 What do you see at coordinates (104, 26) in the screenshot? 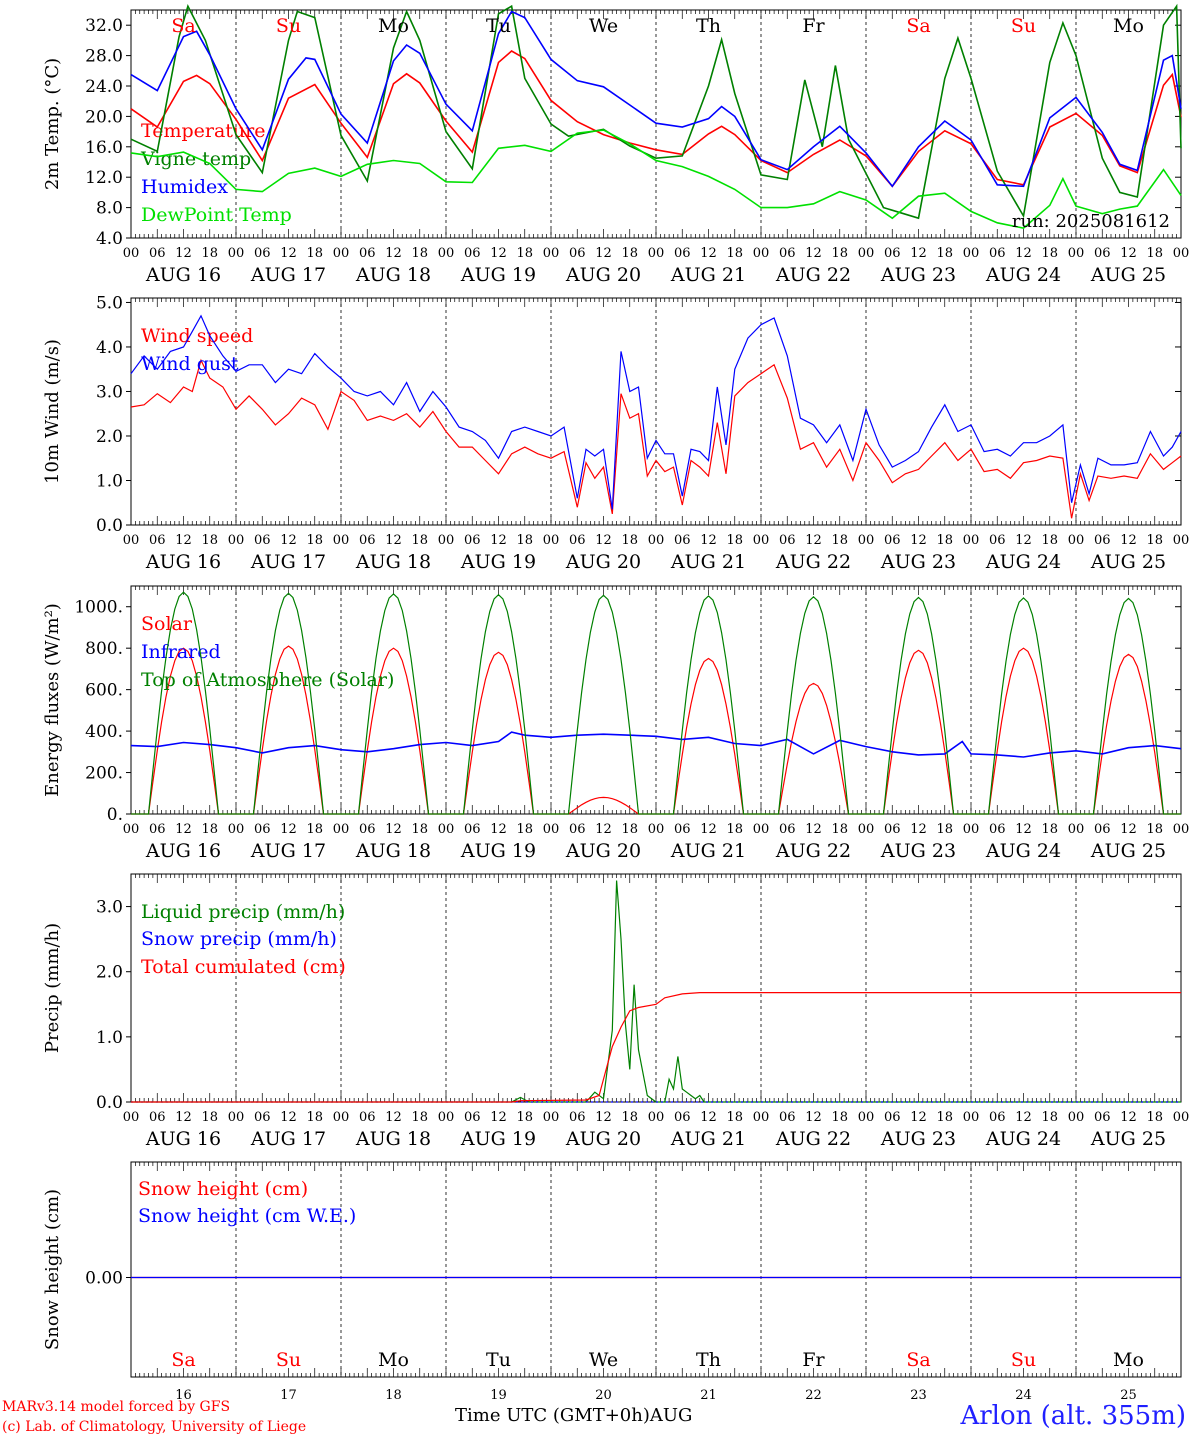
I see `y-tick-label: 32.0` at bounding box center [104, 26].